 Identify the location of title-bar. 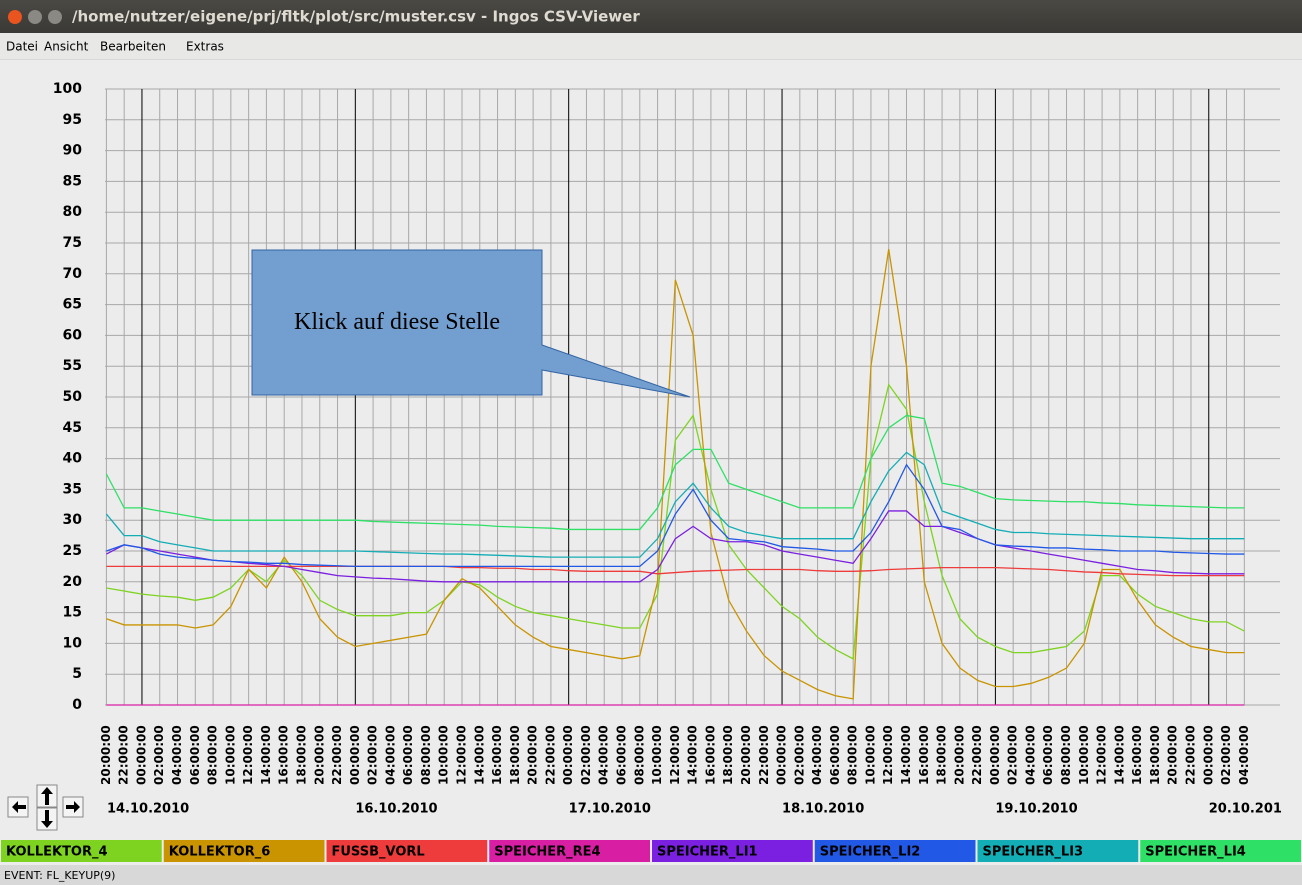
(651, 16).